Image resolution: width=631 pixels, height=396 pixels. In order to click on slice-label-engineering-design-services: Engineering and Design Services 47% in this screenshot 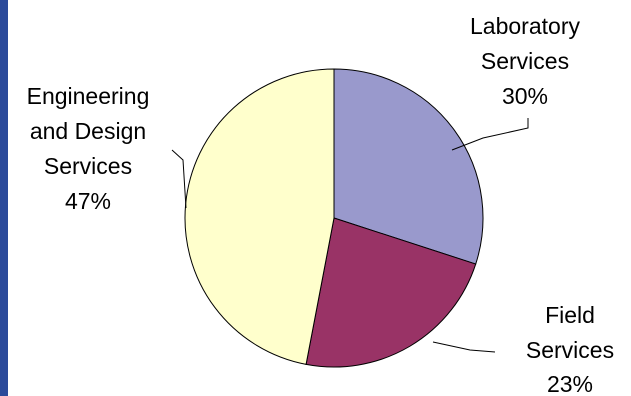, I will do `click(88, 148)`.